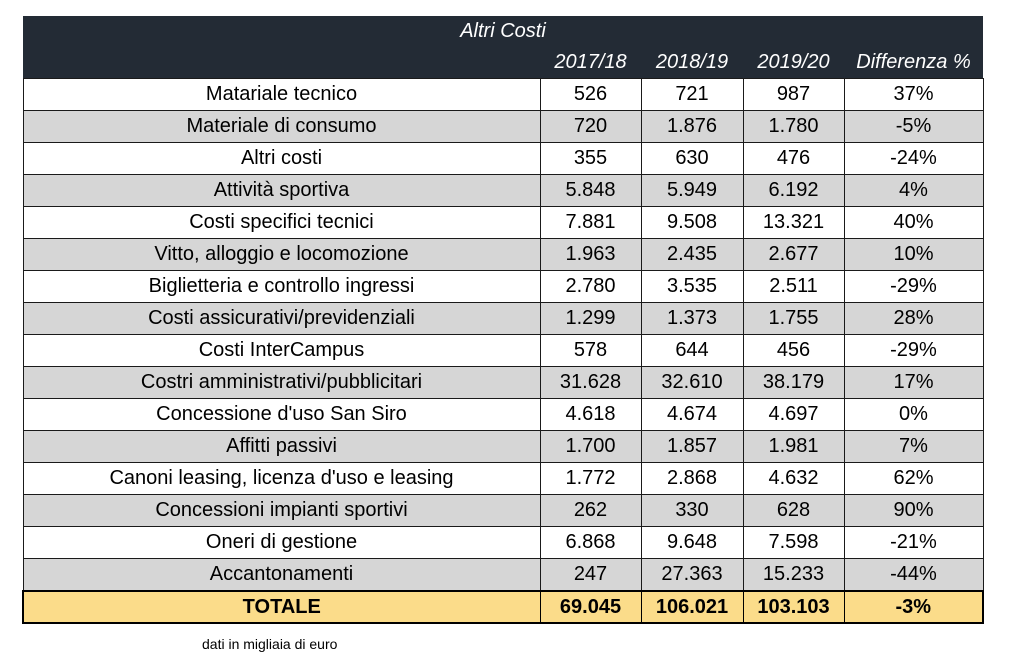 Image resolution: width=1014 pixels, height=668 pixels. What do you see at coordinates (692, 382) in the screenshot?
I see `cell-2018-19: 32.610` at bounding box center [692, 382].